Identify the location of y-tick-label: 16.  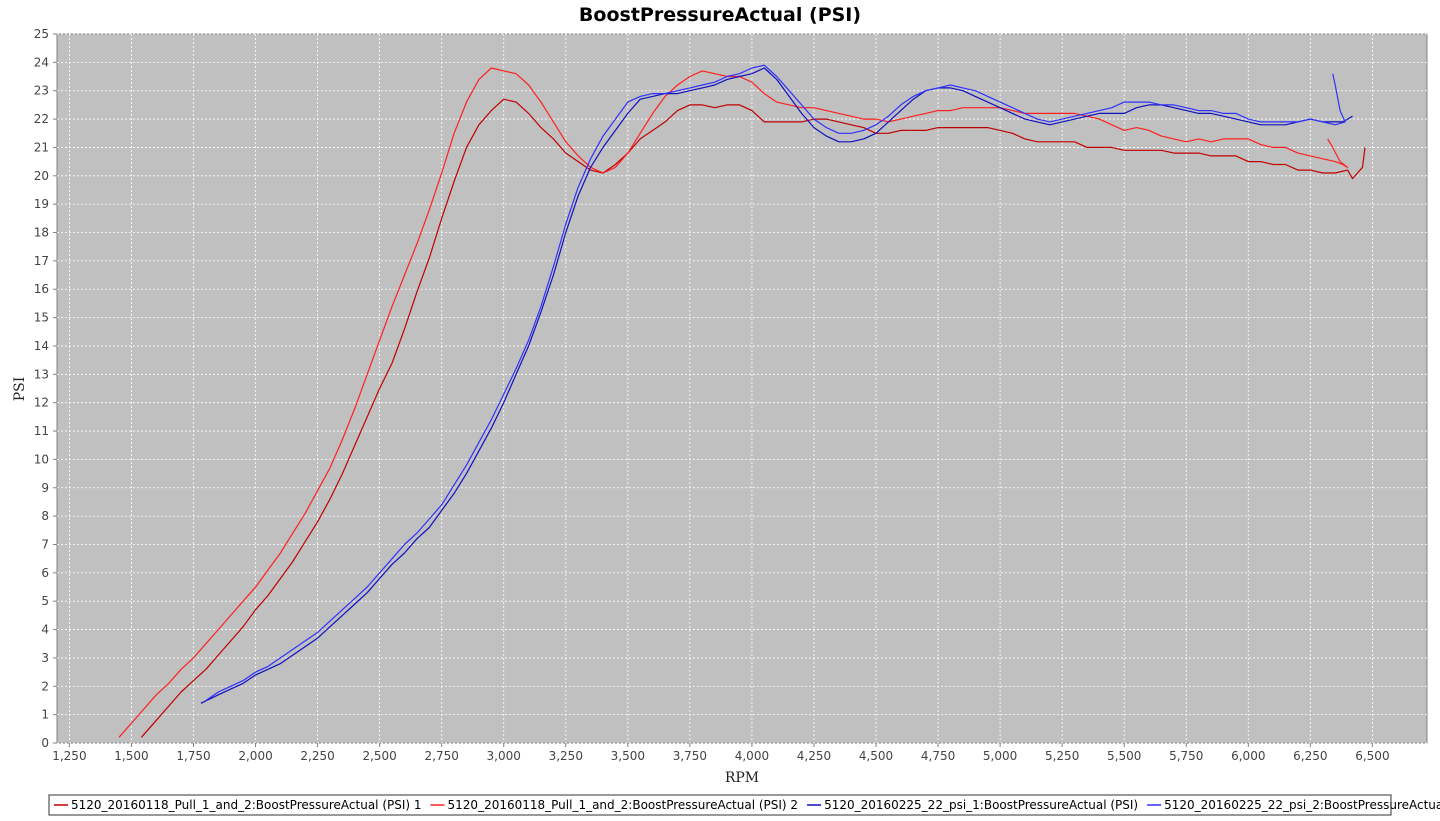
(41, 289).